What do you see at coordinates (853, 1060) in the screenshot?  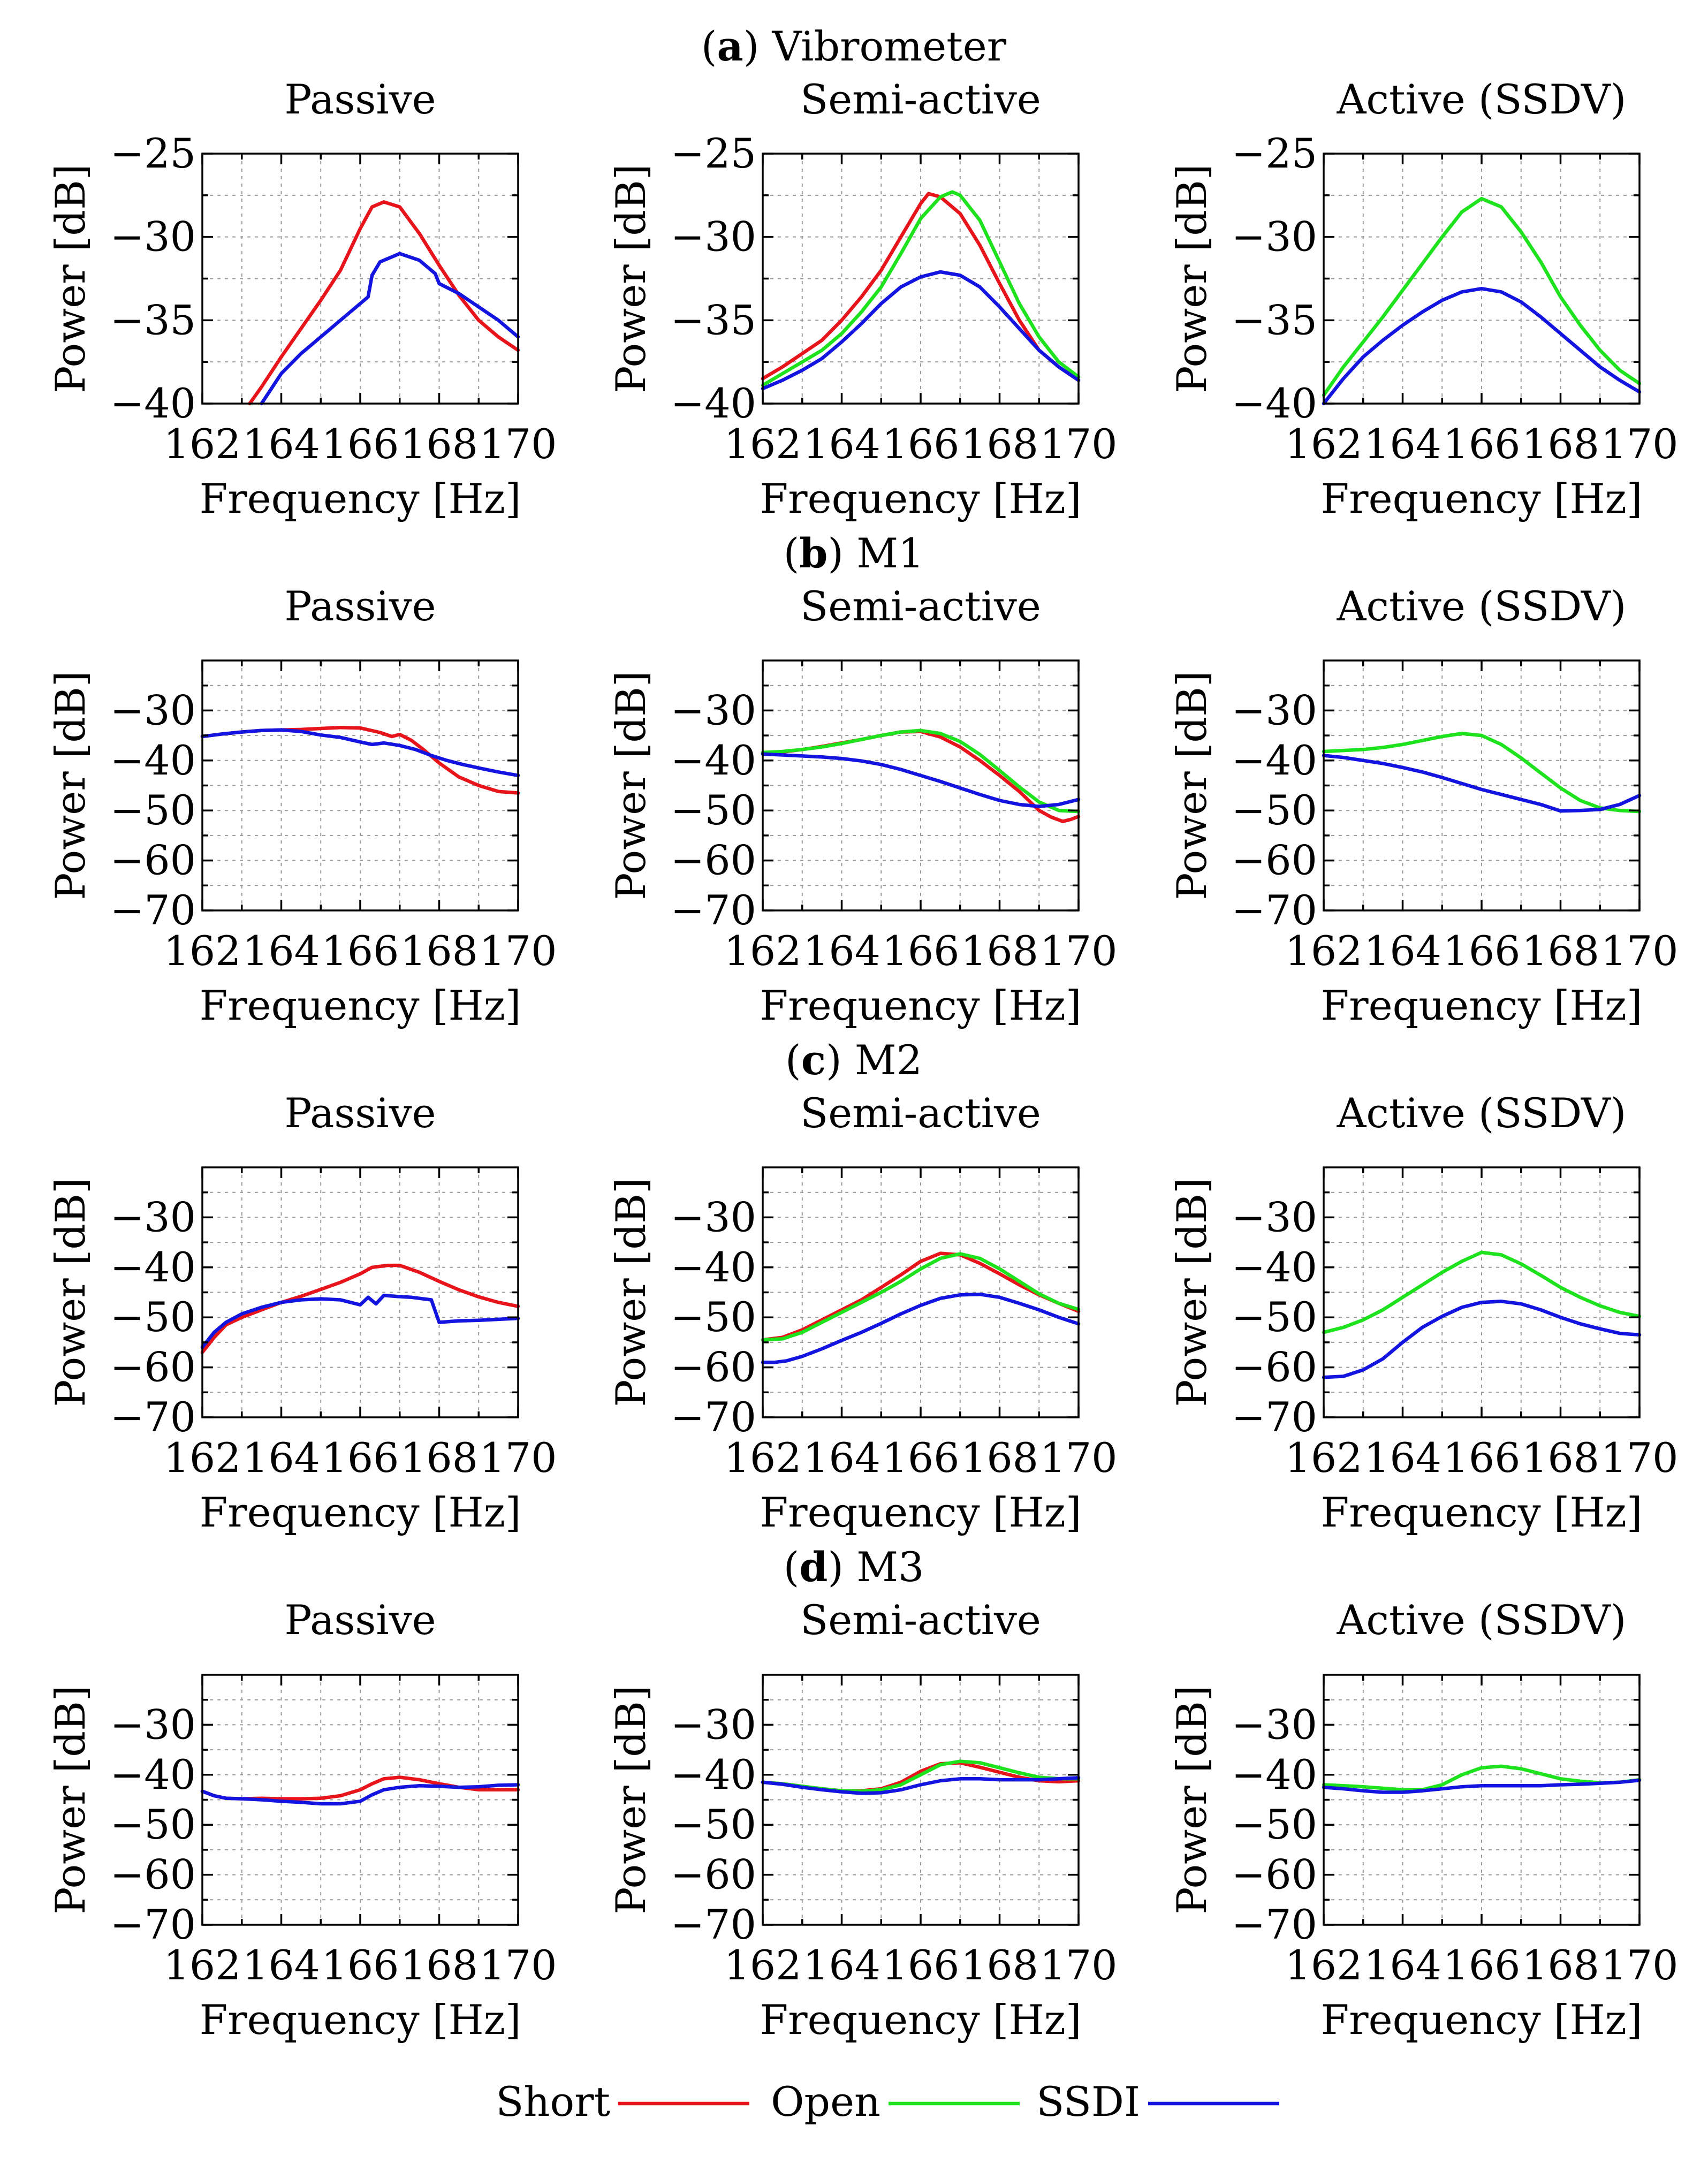 I see `row-title-c: (c) M2` at bounding box center [853, 1060].